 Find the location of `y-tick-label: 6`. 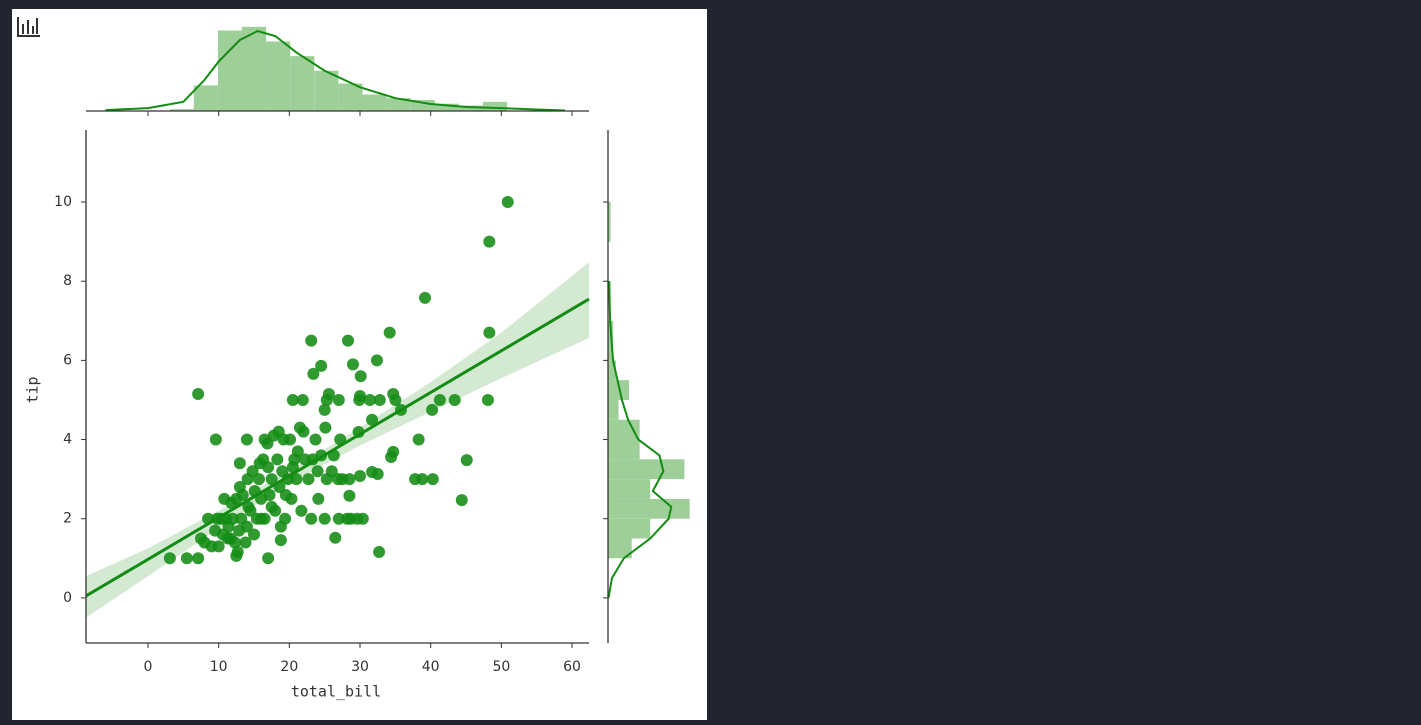

y-tick-label: 6 is located at coordinates (67, 360).